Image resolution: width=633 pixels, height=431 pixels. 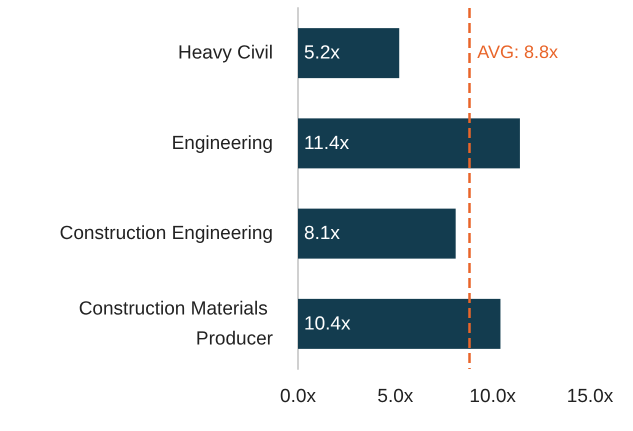 What do you see at coordinates (395, 396) in the screenshot?
I see `x-tick-label: 5.0x` at bounding box center [395, 396].